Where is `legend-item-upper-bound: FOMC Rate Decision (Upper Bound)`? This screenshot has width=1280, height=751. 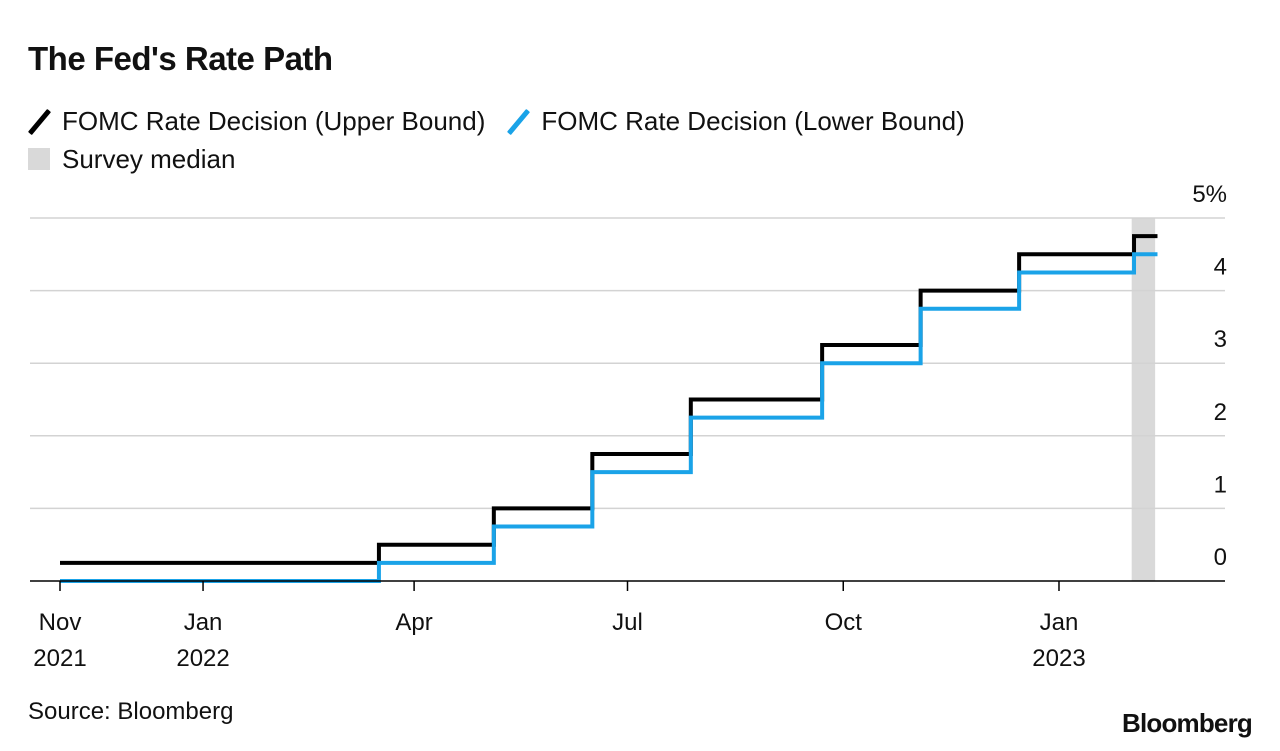
legend-item-upper-bound: FOMC Rate Decision (Upper Bound) is located at coordinates (256, 121).